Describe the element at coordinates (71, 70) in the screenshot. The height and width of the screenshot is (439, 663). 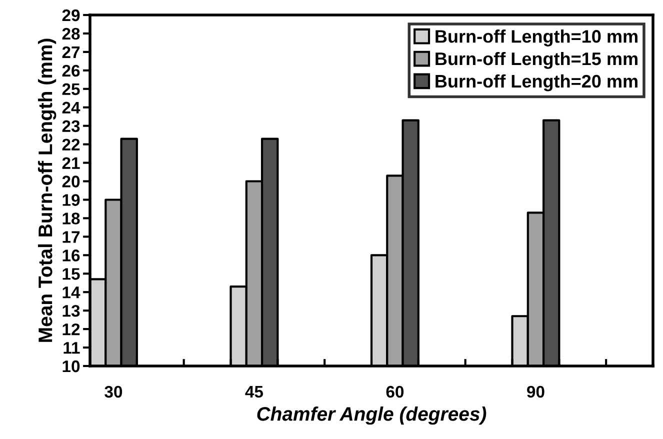
I see `y-tick-label: 26` at that location.